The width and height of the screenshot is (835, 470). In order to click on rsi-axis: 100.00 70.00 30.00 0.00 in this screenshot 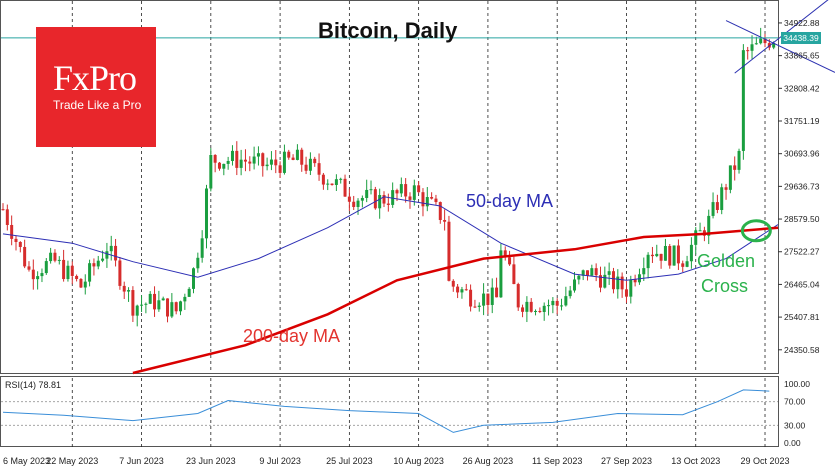, I will do `click(797, 413)`.